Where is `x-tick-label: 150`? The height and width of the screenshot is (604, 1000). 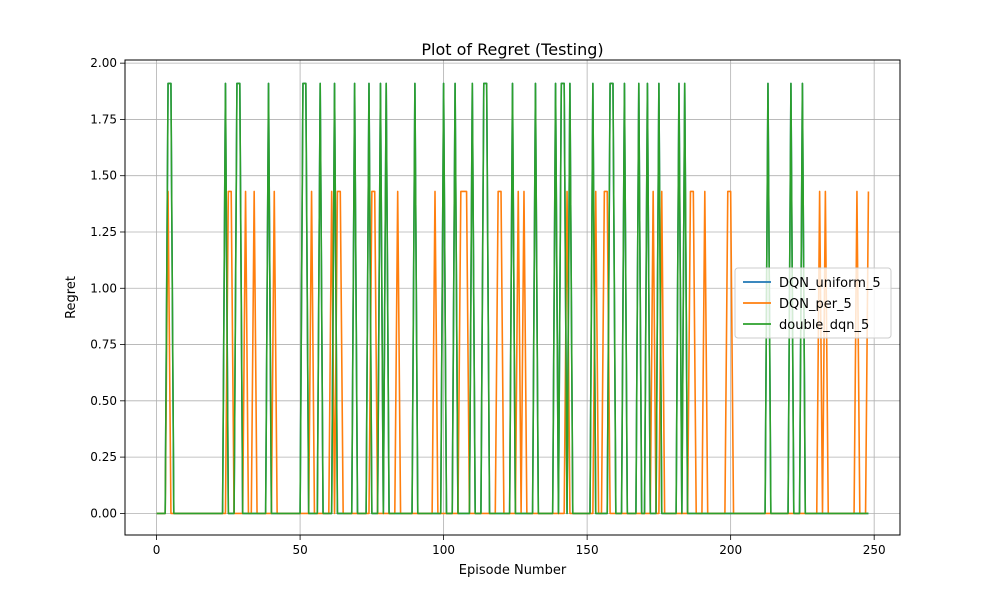
x-tick-label: 150 is located at coordinates (587, 550).